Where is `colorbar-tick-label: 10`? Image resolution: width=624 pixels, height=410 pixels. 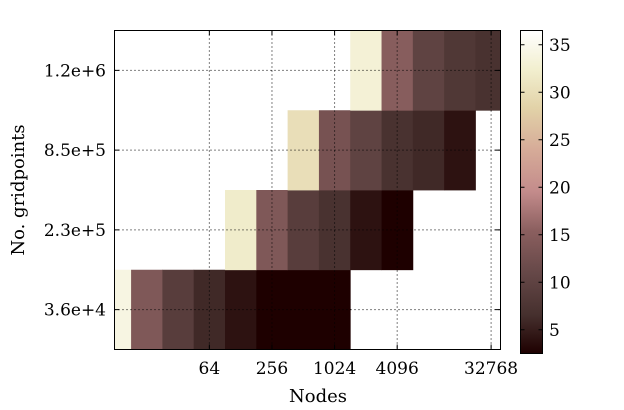 colorbar-tick-label: 10 is located at coordinates (560, 283).